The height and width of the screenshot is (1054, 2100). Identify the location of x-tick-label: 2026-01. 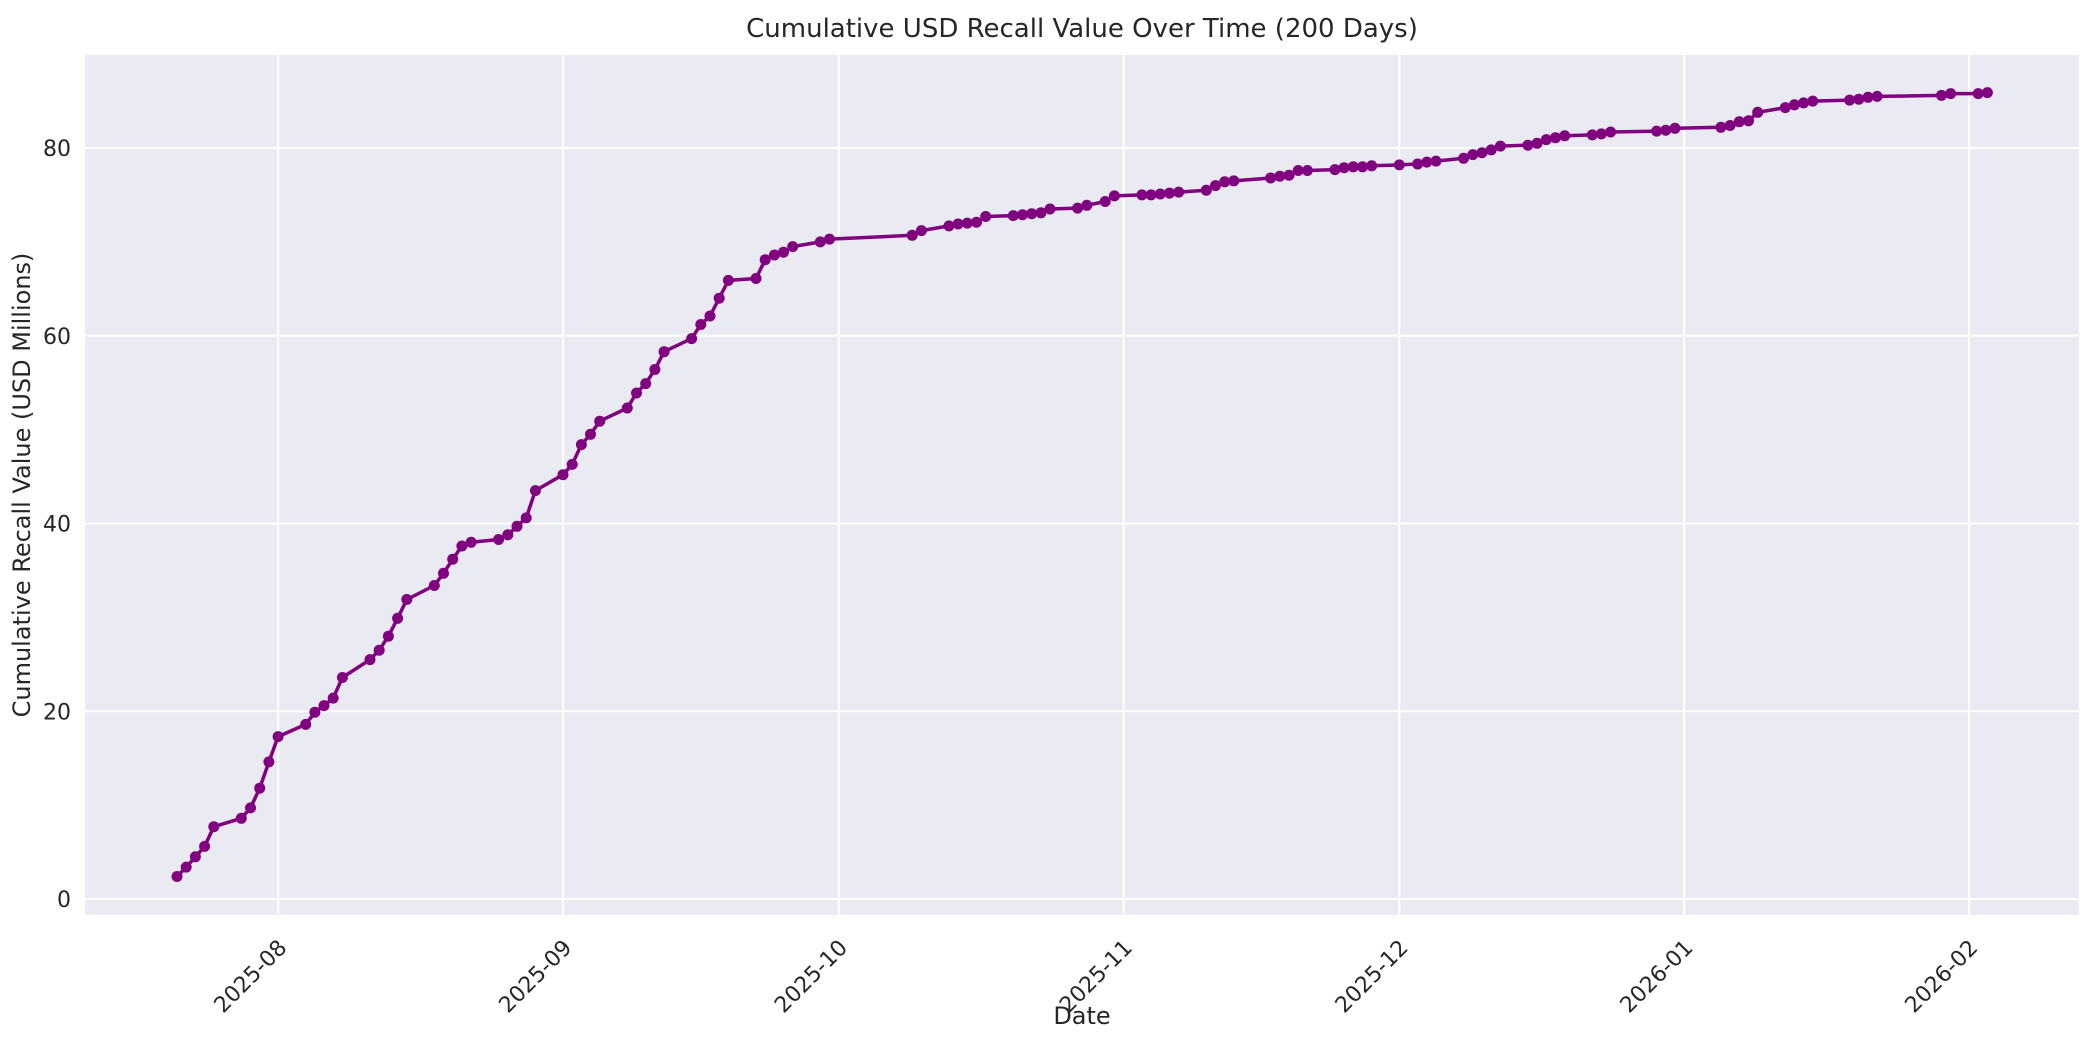
(1657, 977).